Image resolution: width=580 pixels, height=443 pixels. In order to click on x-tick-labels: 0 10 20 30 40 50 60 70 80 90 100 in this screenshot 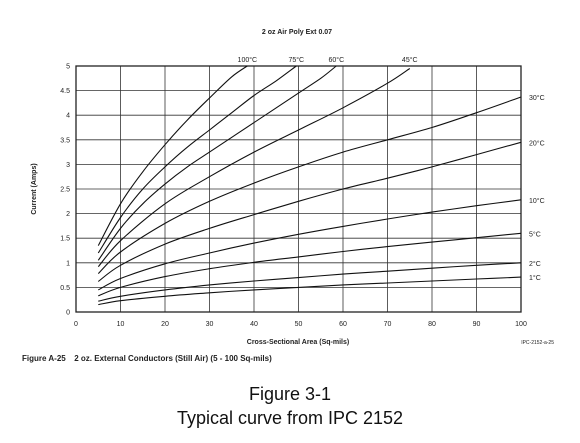, I will do `click(300, 324)`.